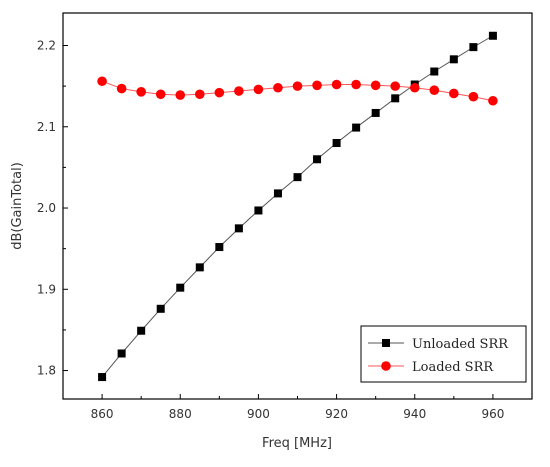  I want to click on y-tick-label-1.9: 1.9, so click(46, 289).